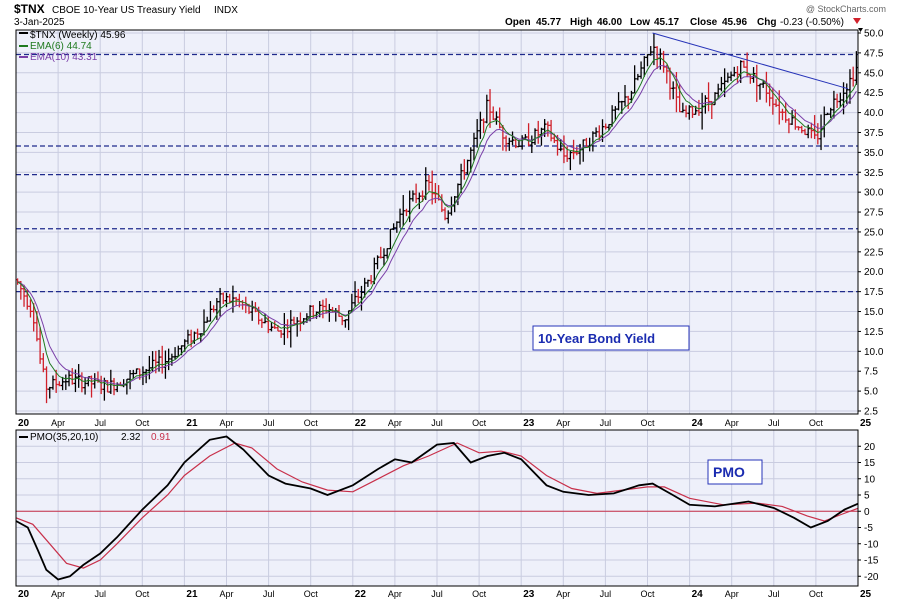 The image size is (900, 600). What do you see at coordinates (78, 35) in the screenshot?
I see `legend-price: $TNX (Weekly) 45.96` at bounding box center [78, 35].